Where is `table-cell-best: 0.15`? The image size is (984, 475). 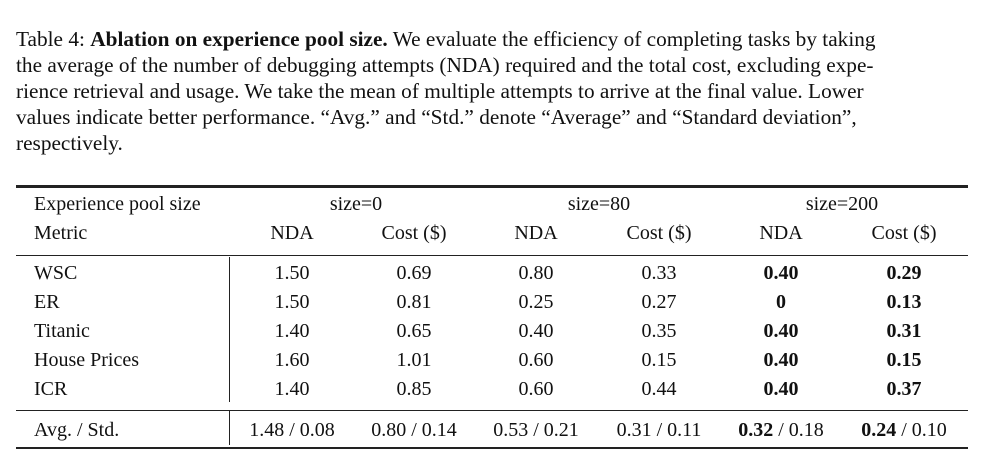 table-cell-best: 0.15 is located at coordinates (904, 360).